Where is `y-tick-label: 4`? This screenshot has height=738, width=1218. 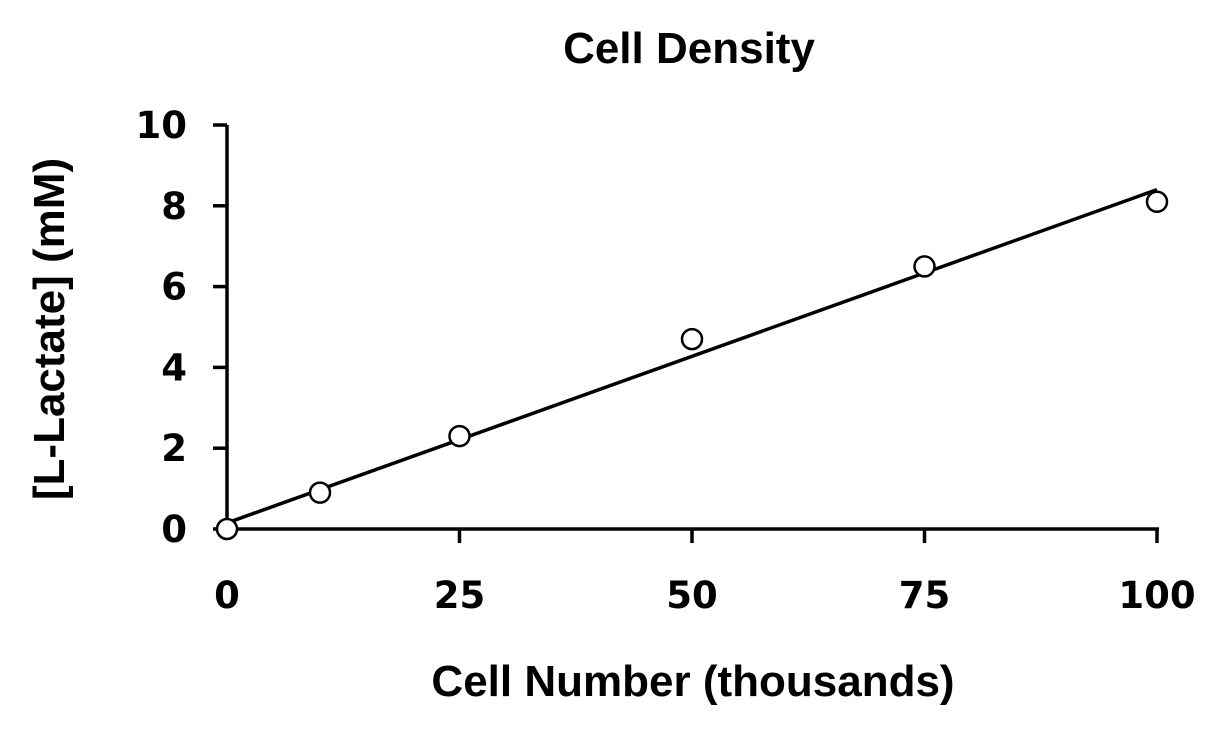
y-tick-label: 4 is located at coordinates (174, 367).